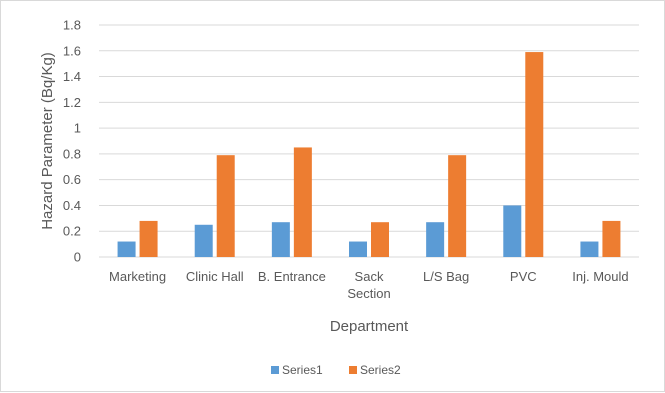 The width and height of the screenshot is (665, 393). Describe the element at coordinates (369, 276) in the screenshot. I see `x-tick-label: Sack` at that location.